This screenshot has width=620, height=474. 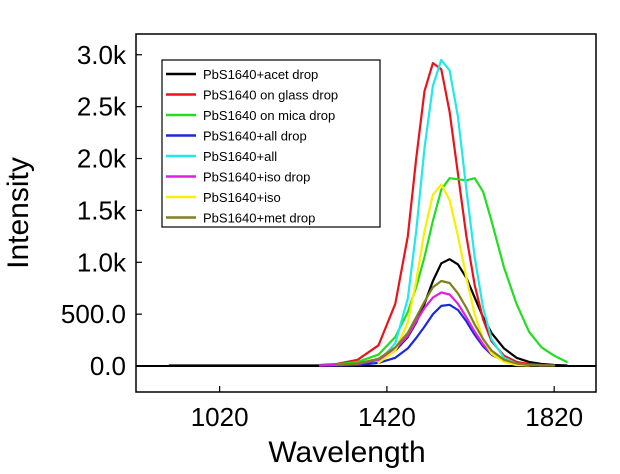 I want to click on x-tick-label: 1420, so click(x=387, y=417).